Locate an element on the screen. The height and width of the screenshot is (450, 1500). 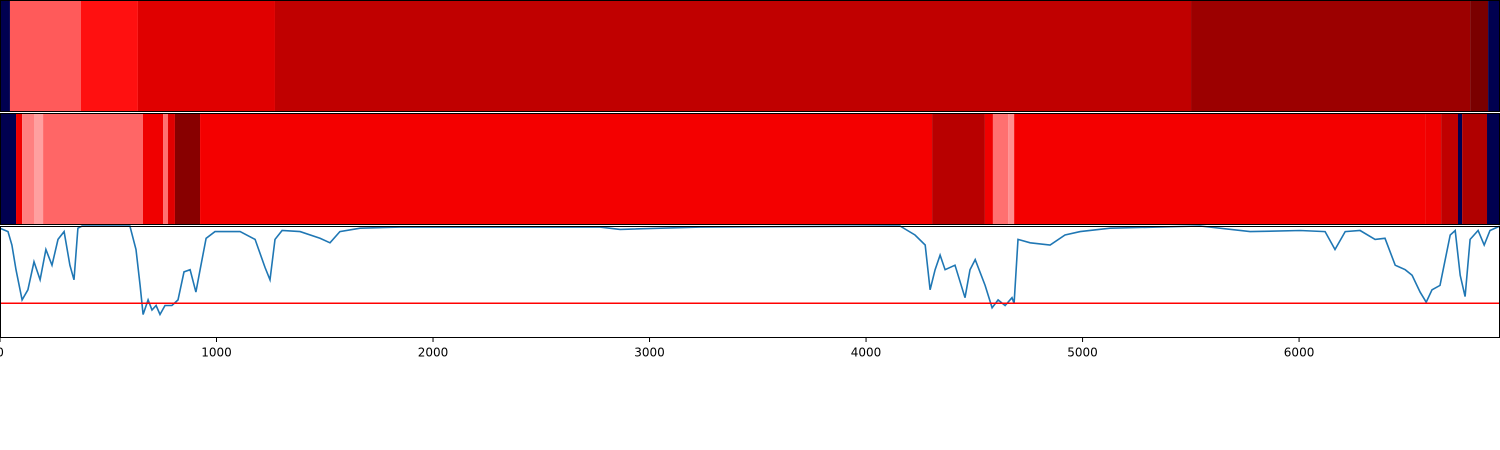
x-tick-label: 0 is located at coordinates (2, 353).